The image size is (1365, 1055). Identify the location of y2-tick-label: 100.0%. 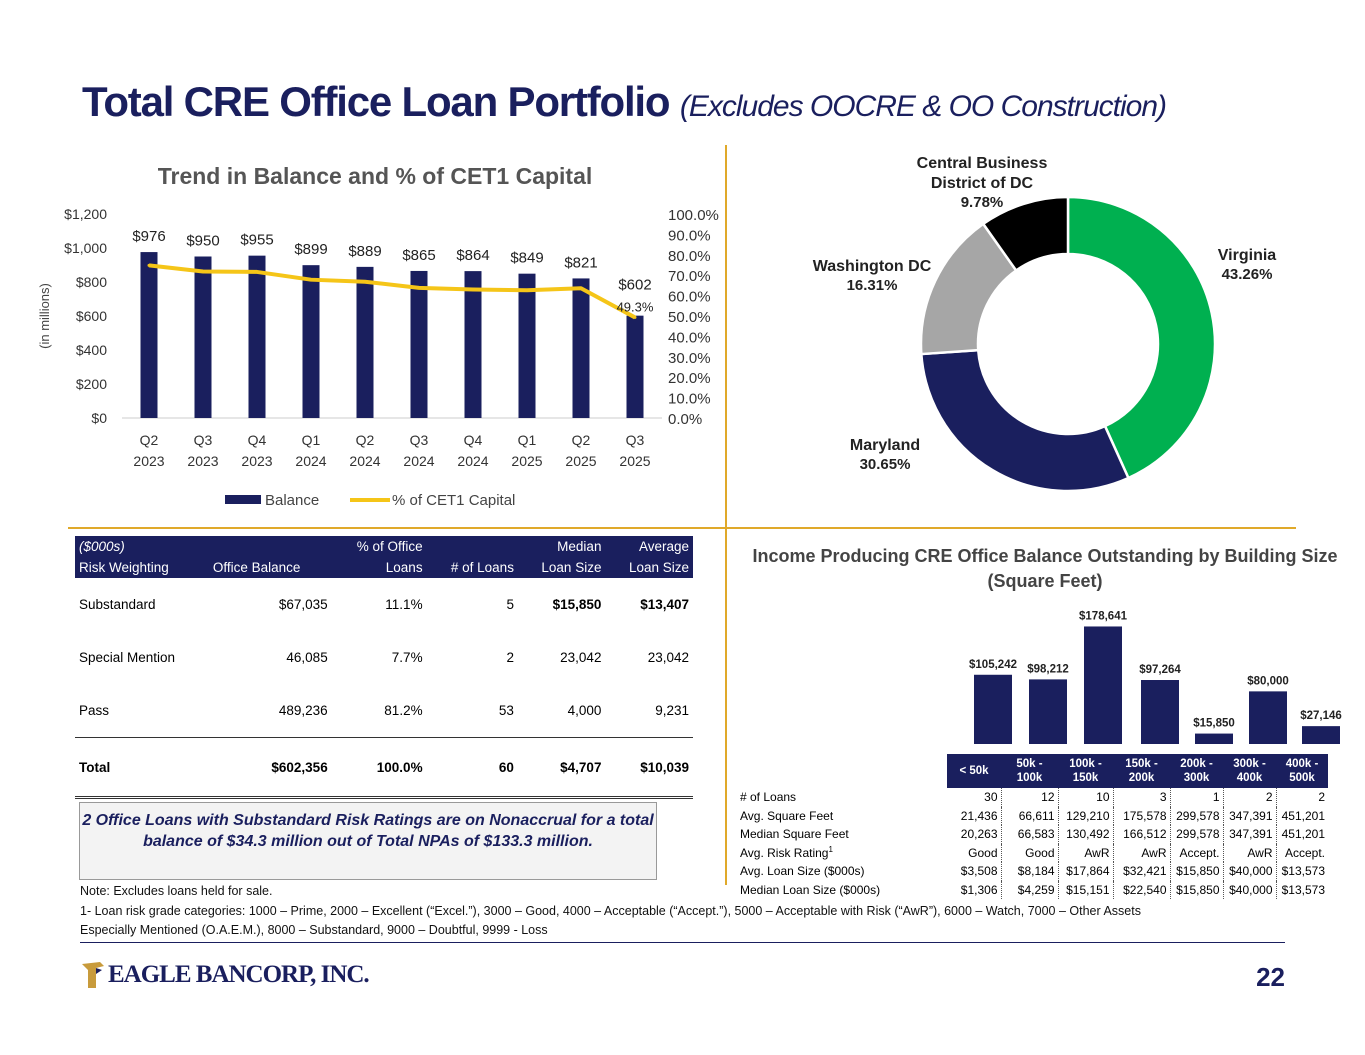
(693, 215).